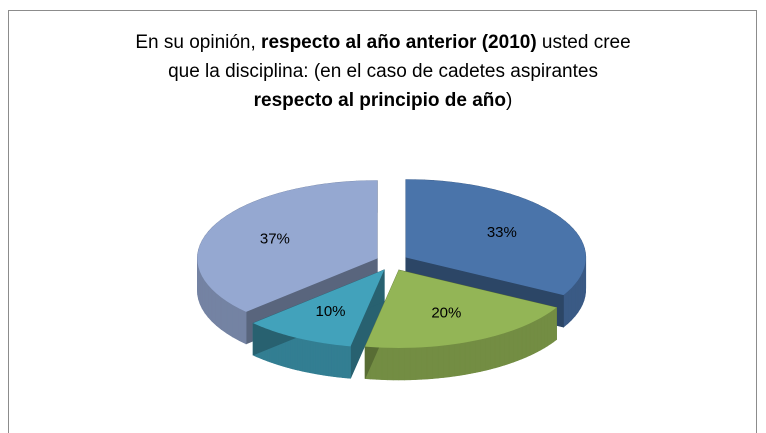  I want to click on title-part: respecto al año anterior (2010), so click(399, 42).